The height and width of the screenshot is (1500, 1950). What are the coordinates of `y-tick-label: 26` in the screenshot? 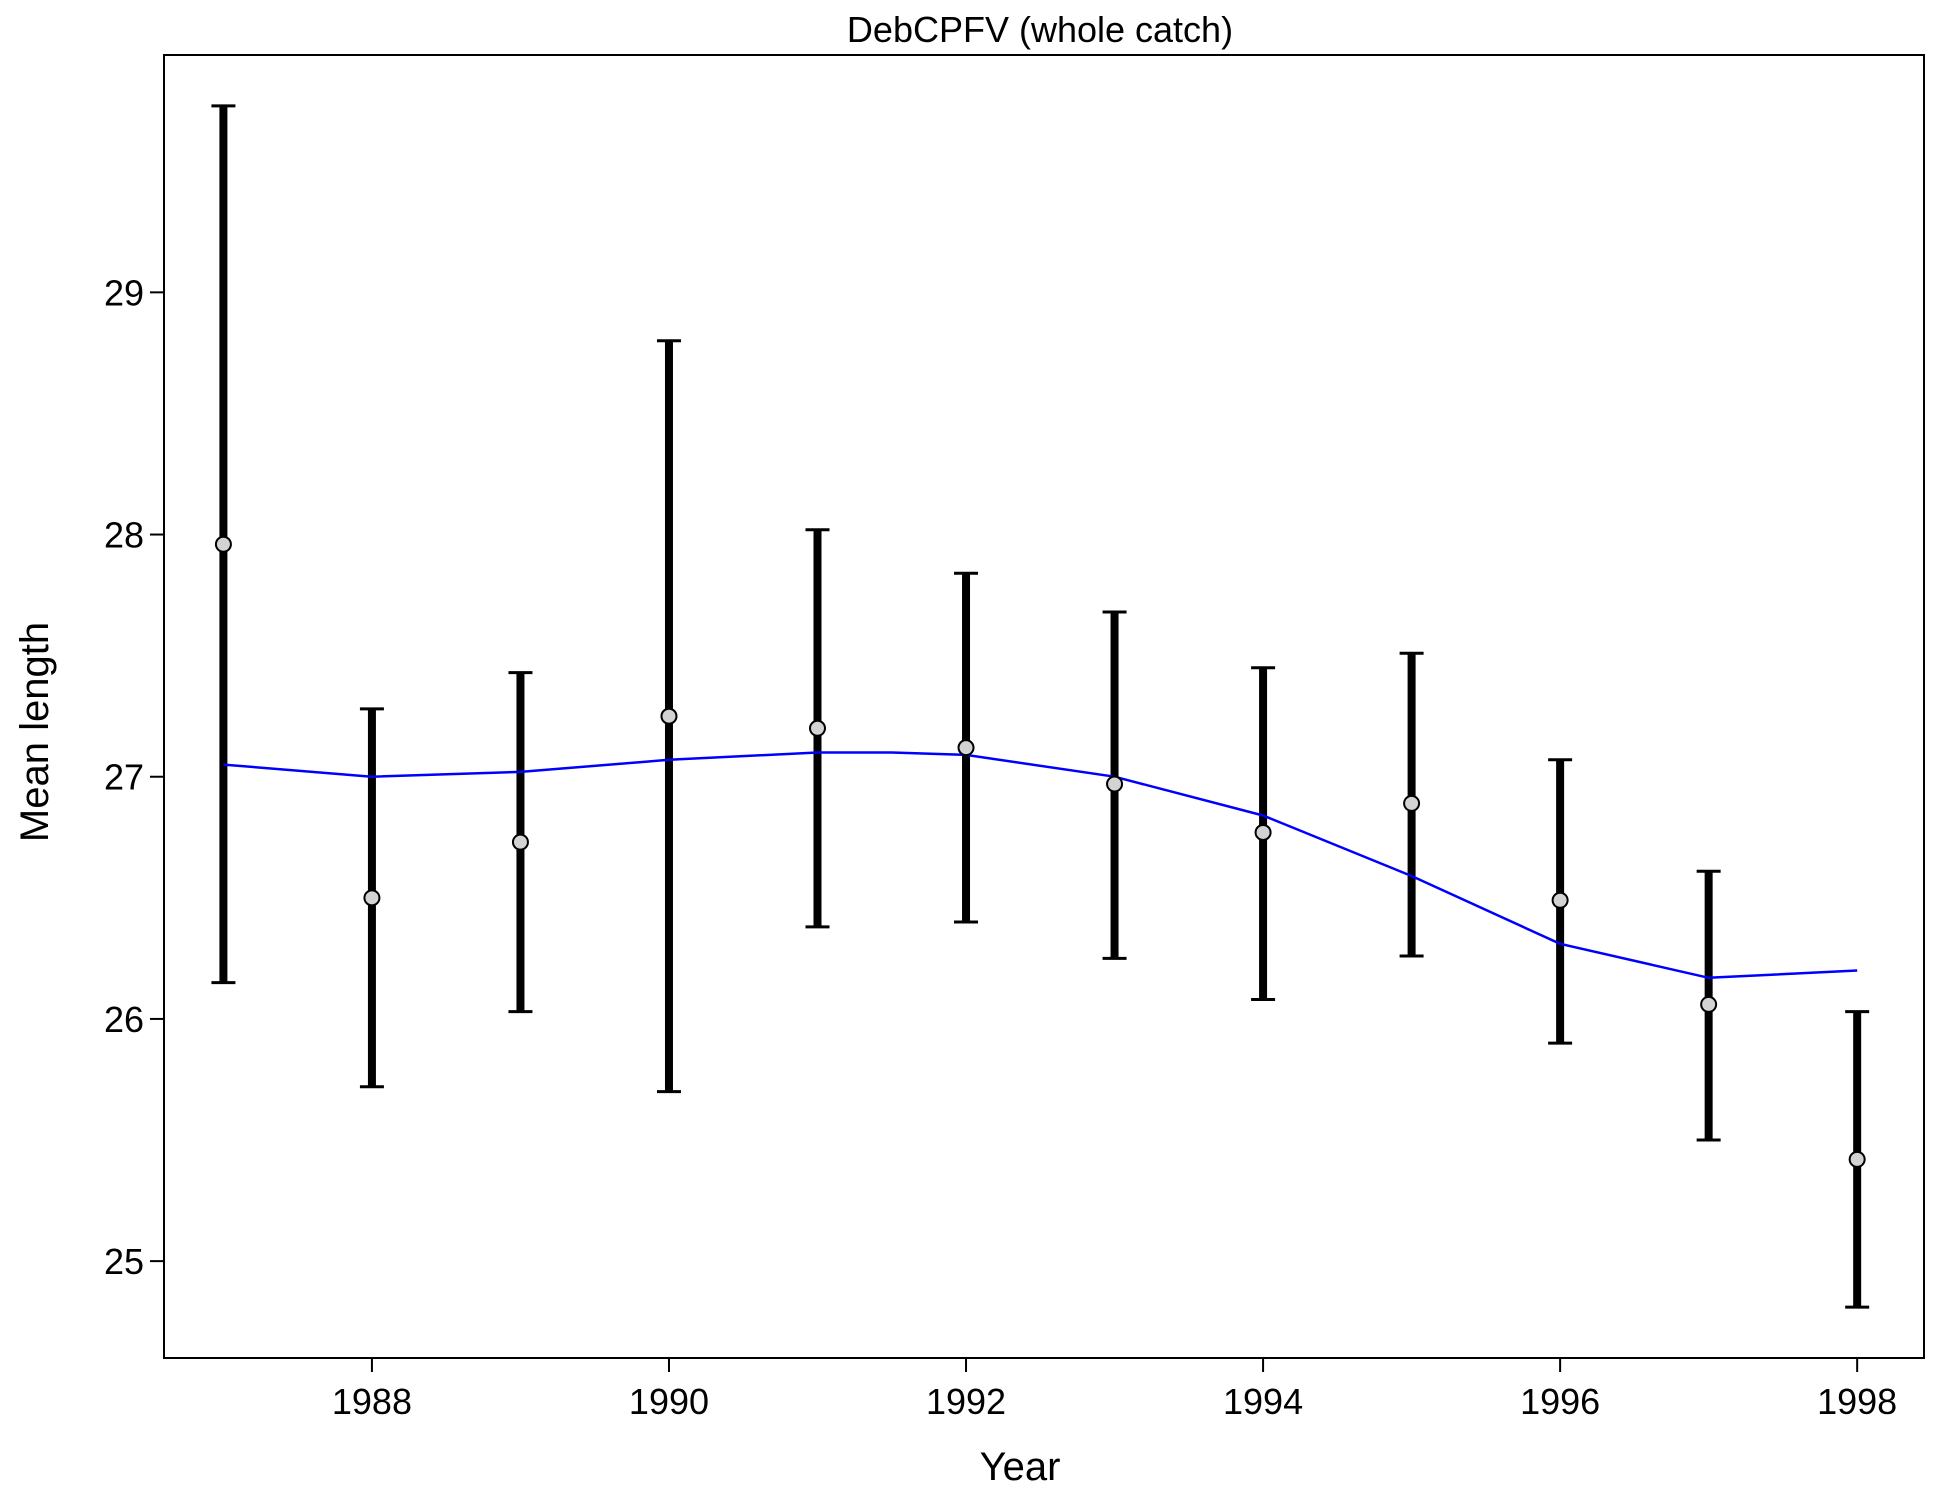 It's located at (124, 1019).